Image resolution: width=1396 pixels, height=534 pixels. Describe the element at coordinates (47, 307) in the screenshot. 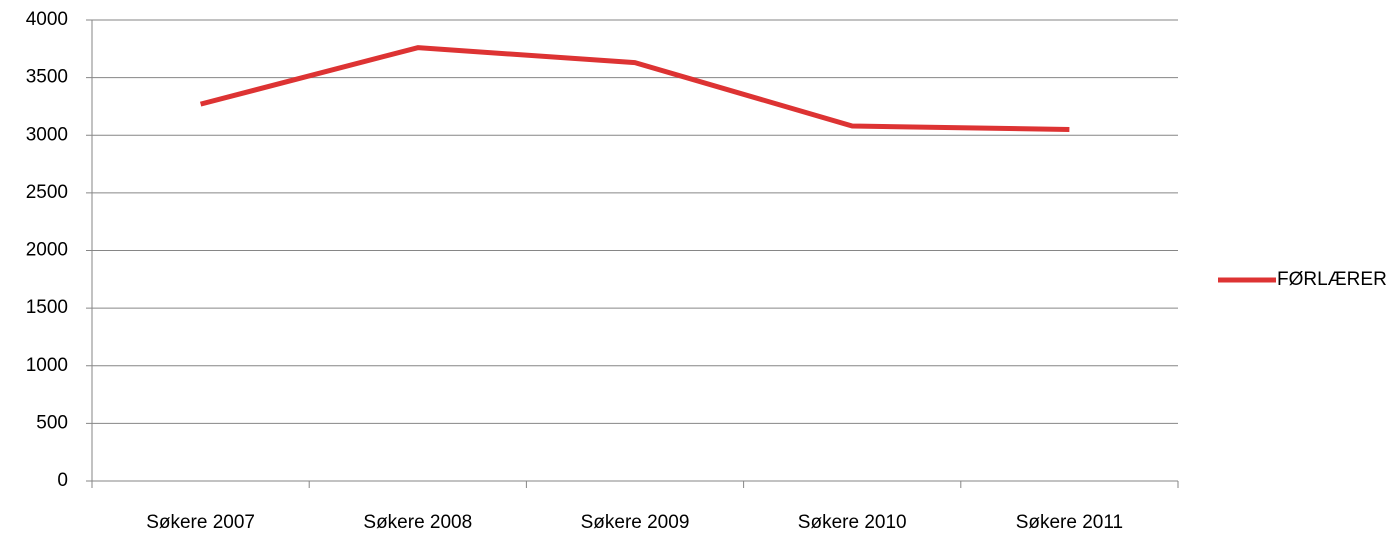

I see `y-tick-label: 1500` at that location.